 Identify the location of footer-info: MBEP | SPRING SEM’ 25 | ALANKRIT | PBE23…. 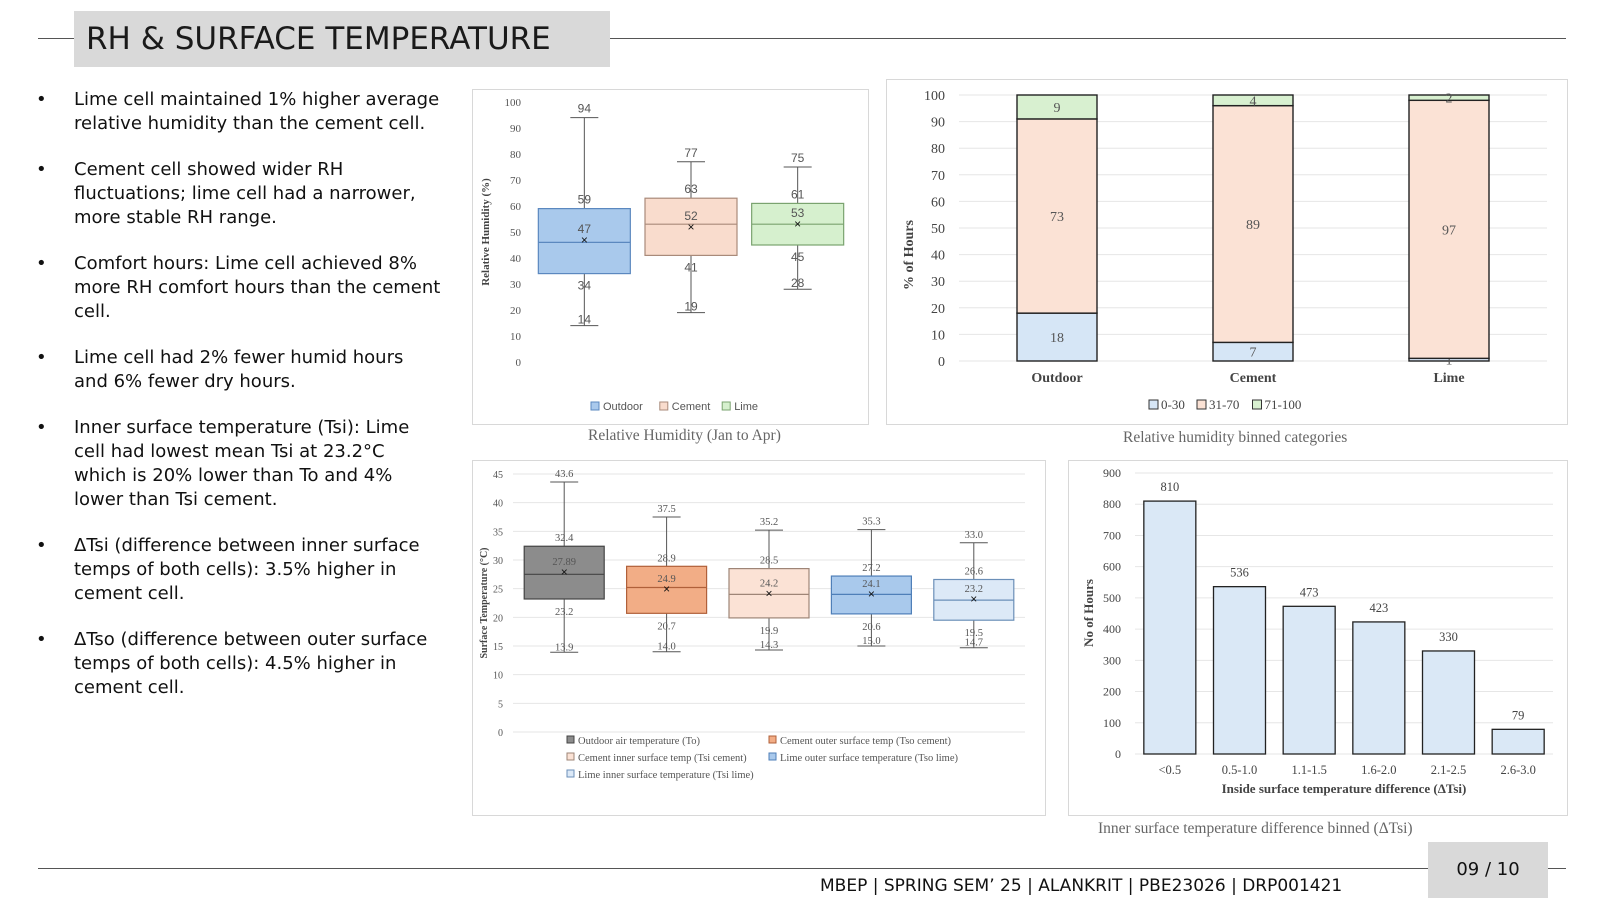
(1081, 886).